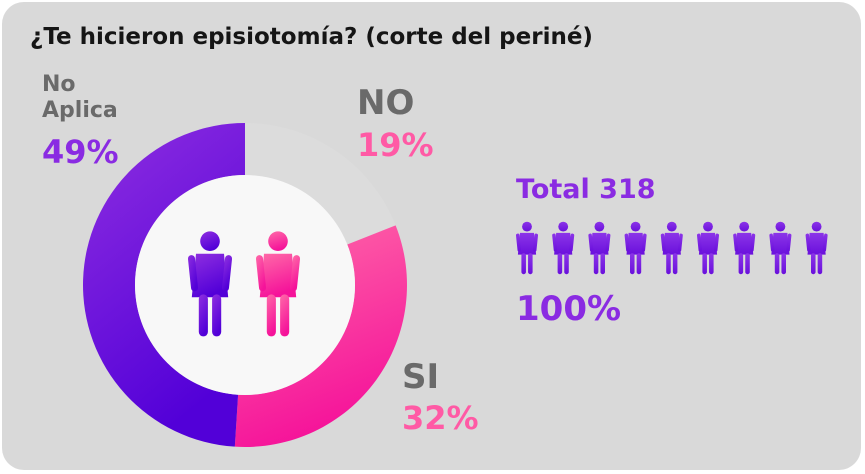  What do you see at coordinates (320, 184) in the screenshot?
I see `donut-slice-no` at bounding box center [320, 184].